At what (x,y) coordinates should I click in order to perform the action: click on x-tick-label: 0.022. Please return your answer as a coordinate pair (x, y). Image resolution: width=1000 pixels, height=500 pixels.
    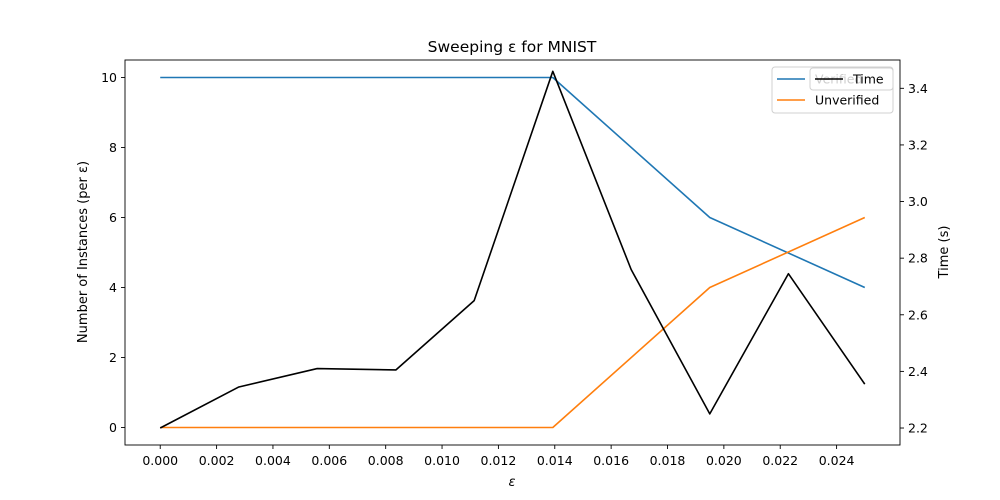
    Looking at the image, I should click on (780, 460).